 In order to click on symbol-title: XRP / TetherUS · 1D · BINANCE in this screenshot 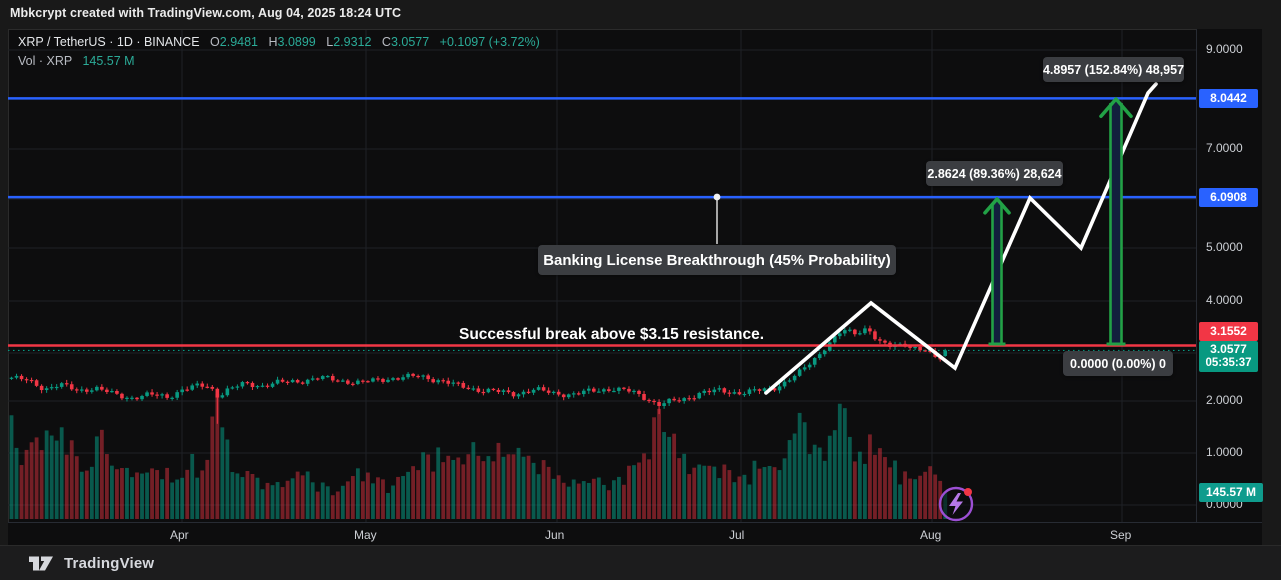, I will do `click(109, 42)`.